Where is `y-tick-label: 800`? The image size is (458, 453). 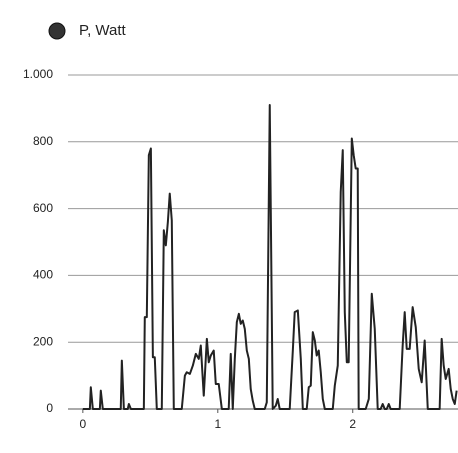 y-tick-label: 800 is located at coordinates (43, 141).